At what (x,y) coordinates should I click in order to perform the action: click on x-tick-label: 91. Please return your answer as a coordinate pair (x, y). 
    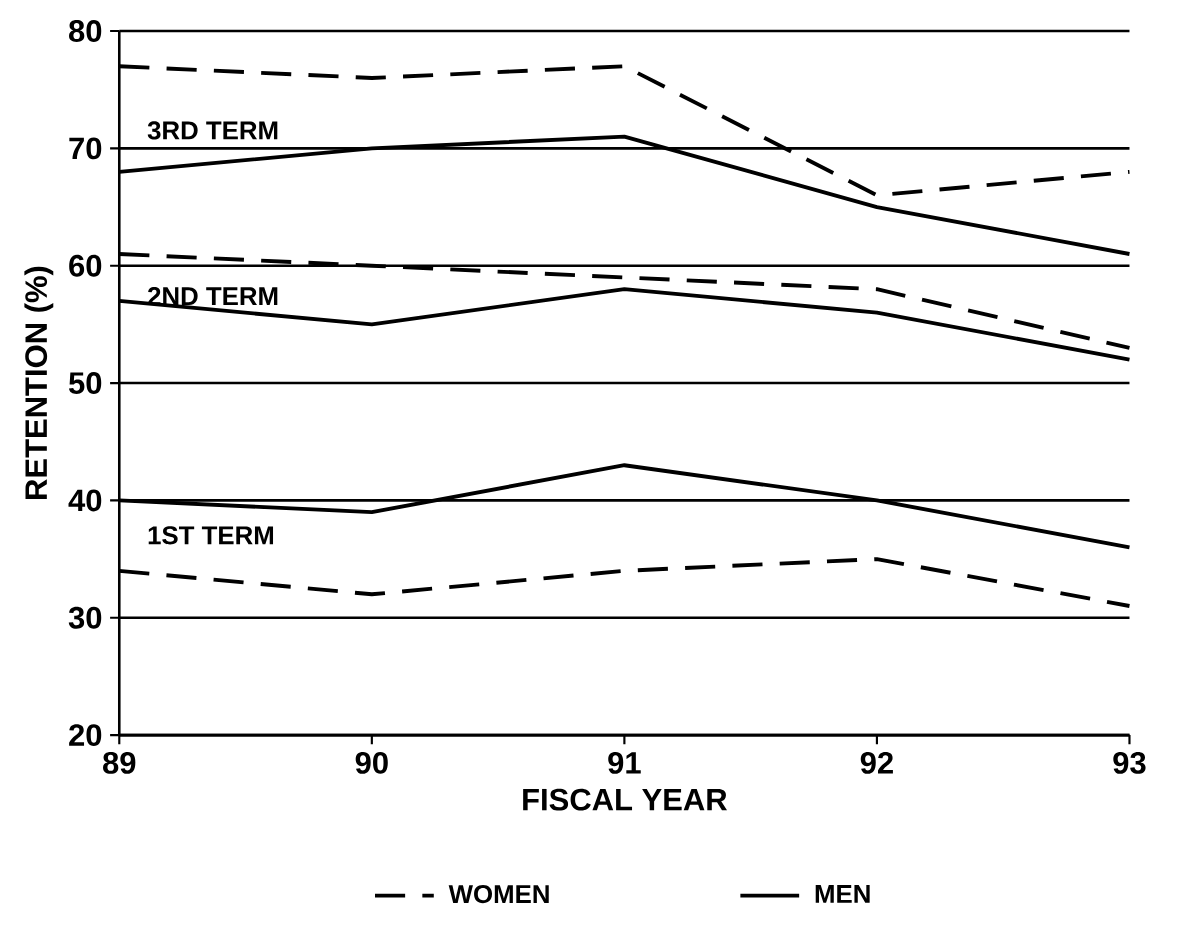
    Looking at the image, I should click on (624, 762).